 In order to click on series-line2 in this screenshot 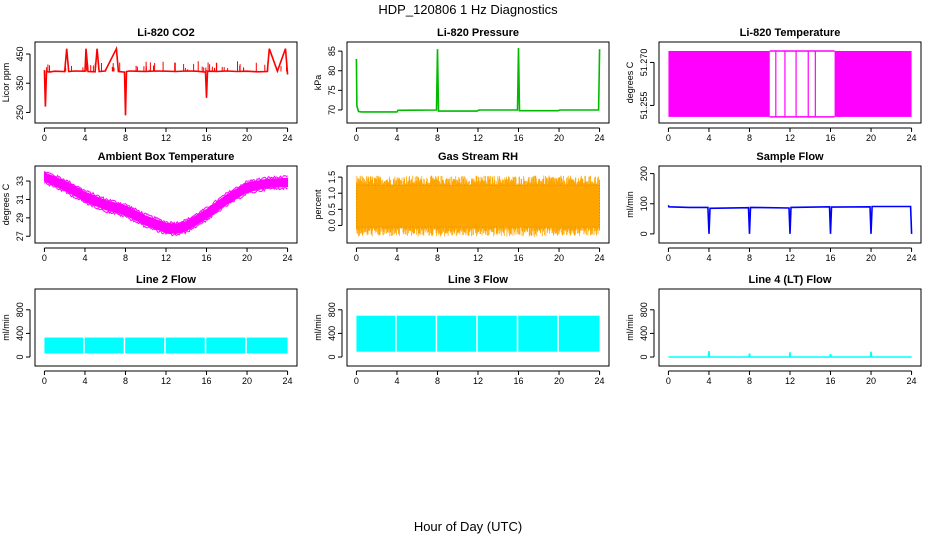, I will do `click(166, 345)`.